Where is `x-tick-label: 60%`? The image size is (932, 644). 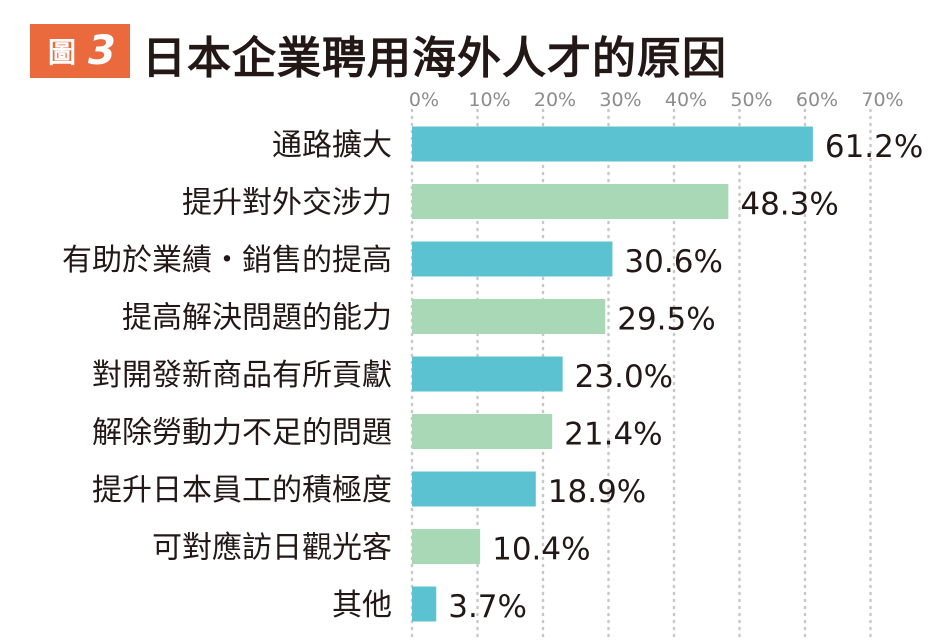 x-tick-label: 60% is located at coordinates (817, 100).